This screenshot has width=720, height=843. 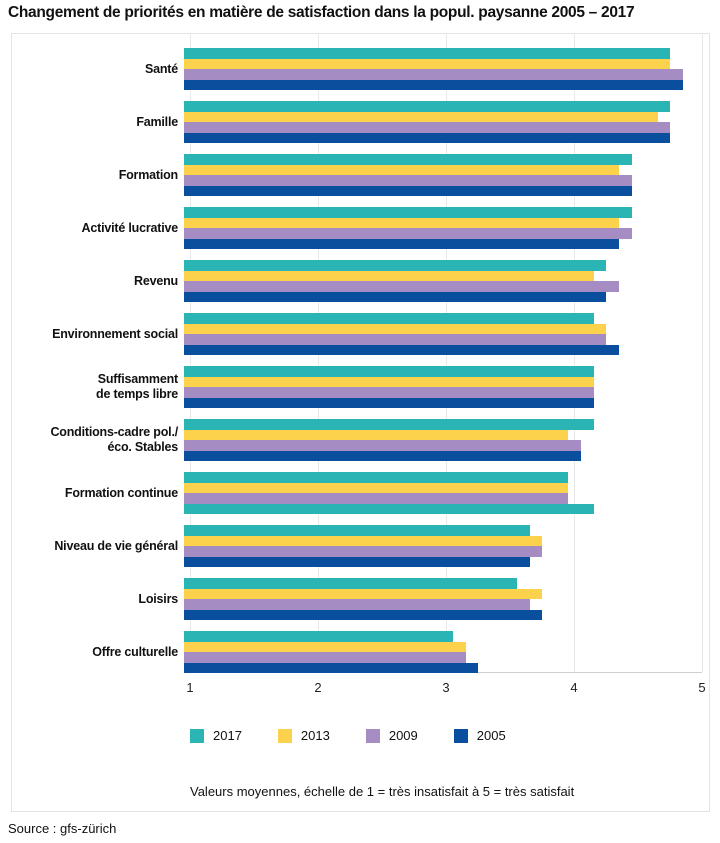 What do you see at coordinates (98, 69) in the screenshot?
I see `category-label: Santé` at bounding box center [98, 69].